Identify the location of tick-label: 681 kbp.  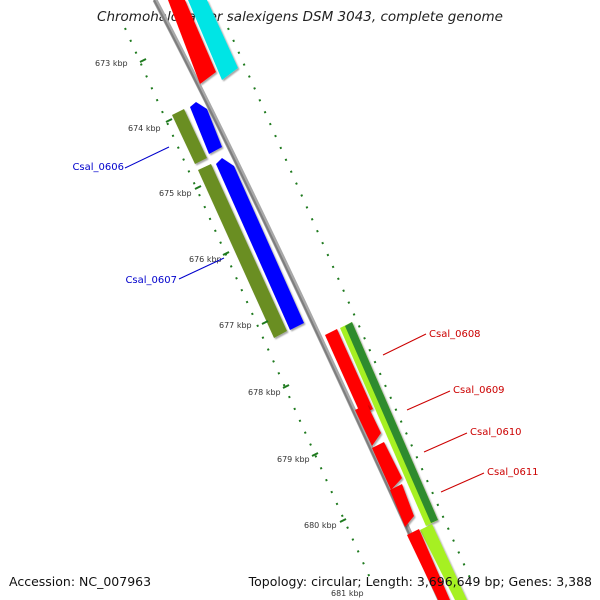
(347, 593).